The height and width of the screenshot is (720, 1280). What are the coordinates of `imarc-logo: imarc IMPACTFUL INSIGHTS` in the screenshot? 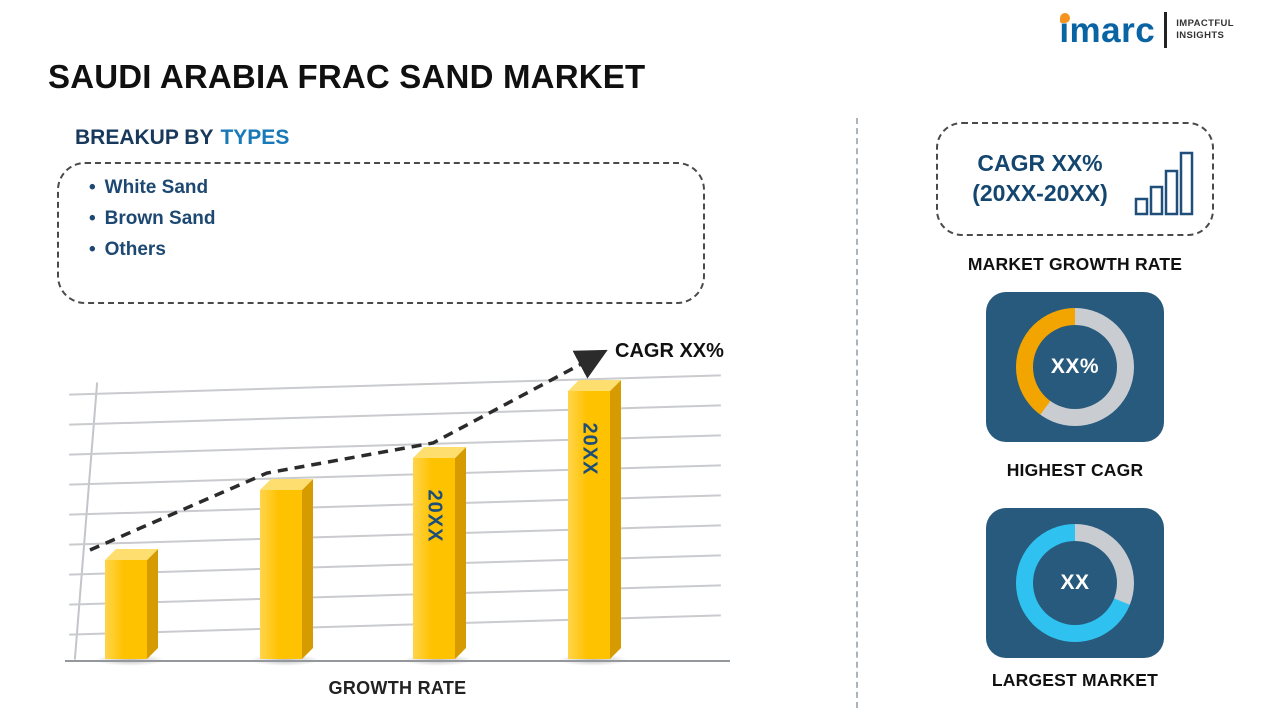 It's located at (1146, 30).